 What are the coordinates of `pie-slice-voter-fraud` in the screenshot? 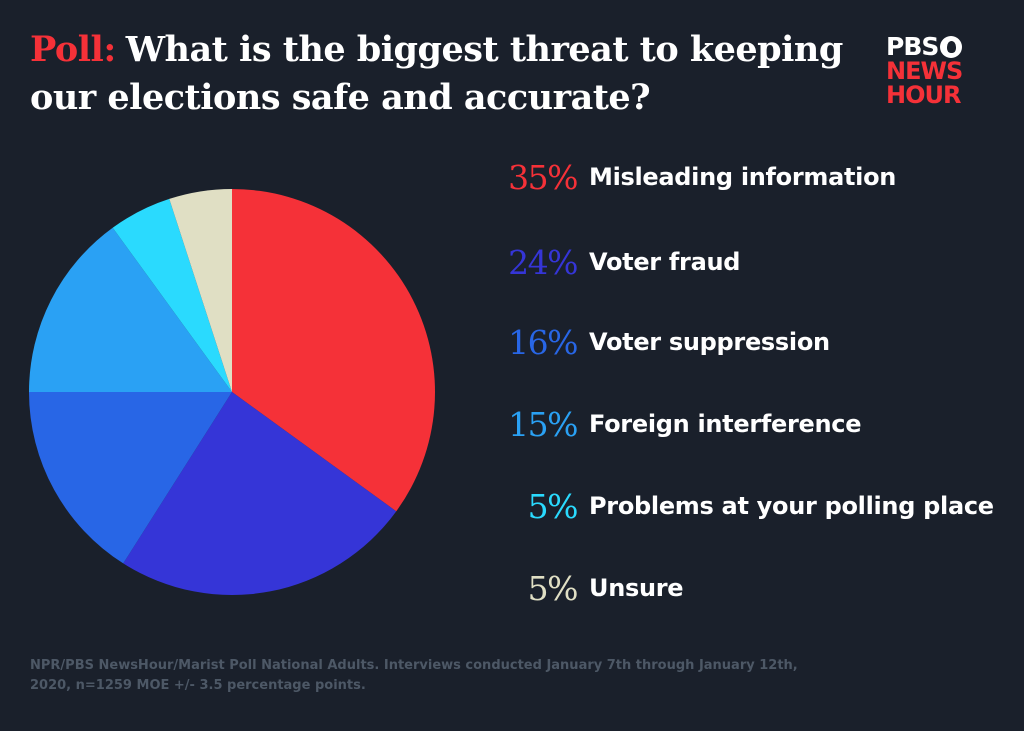 It's located at (260, 493).